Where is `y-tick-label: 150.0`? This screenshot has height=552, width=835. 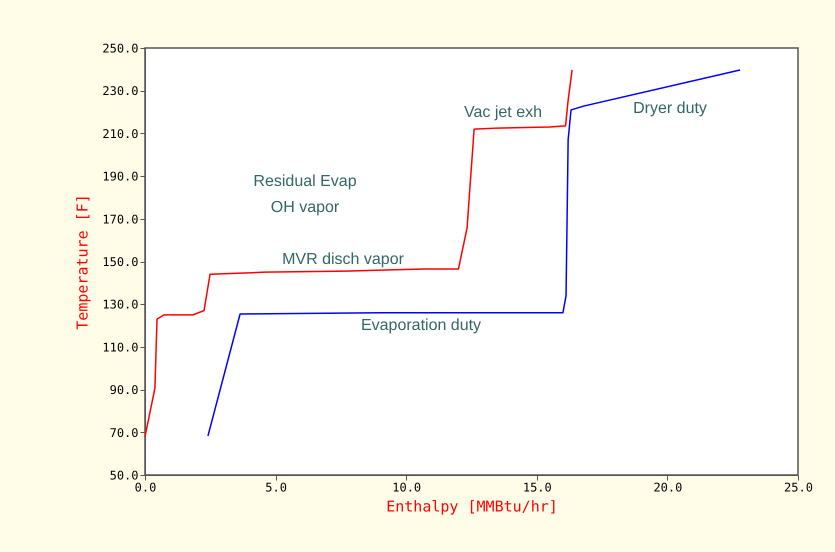 y-tick-label: 150.0 is located at coordinates (120, 262).